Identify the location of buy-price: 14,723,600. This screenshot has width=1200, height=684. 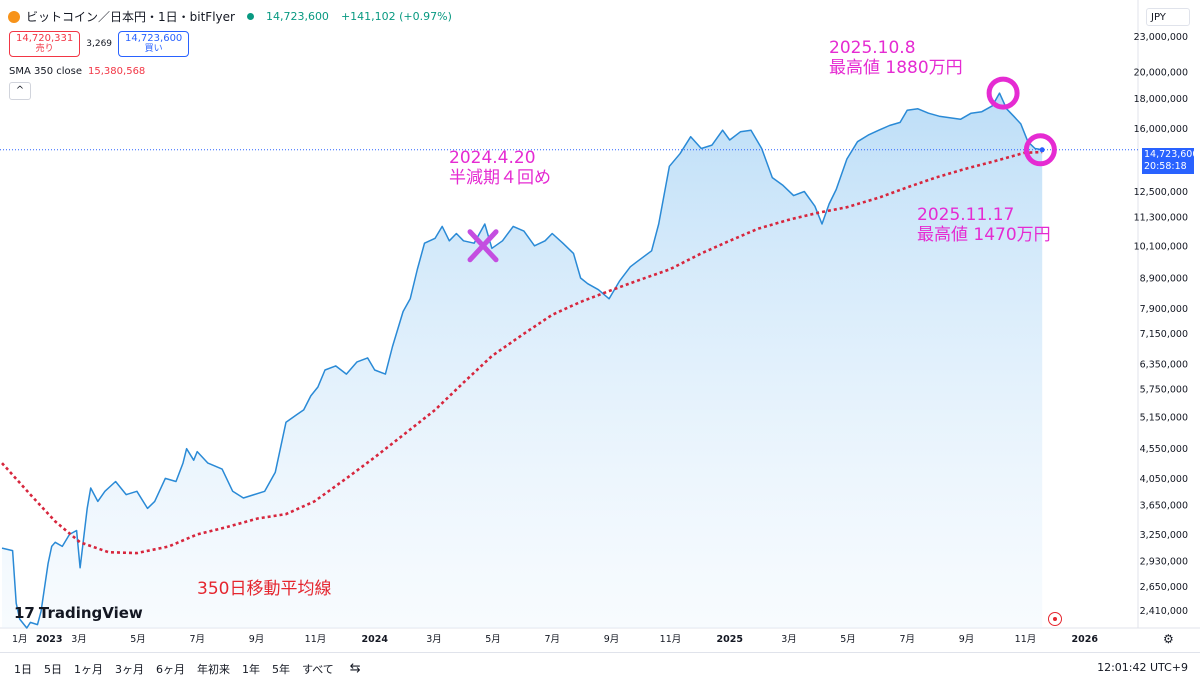
(154, 38).